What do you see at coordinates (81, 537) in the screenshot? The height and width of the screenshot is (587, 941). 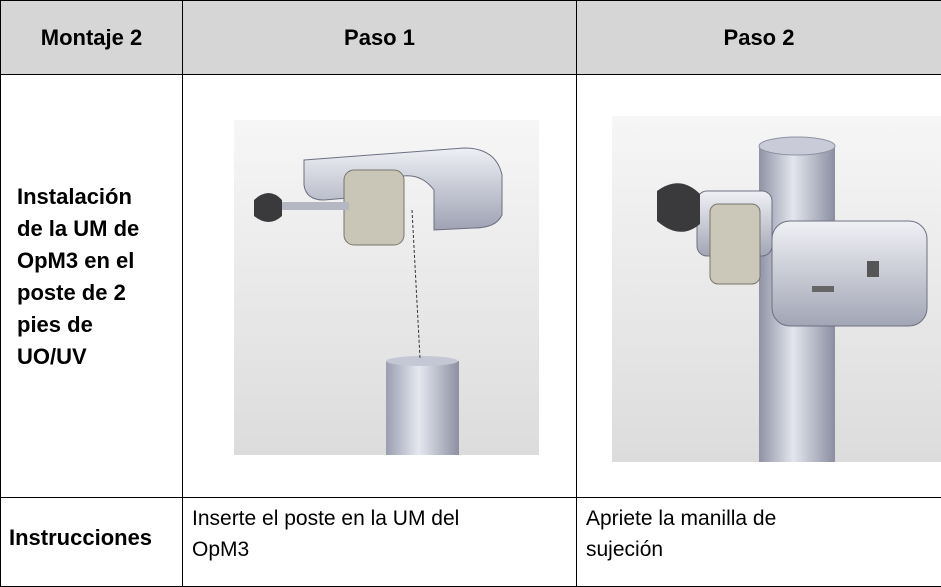 I see `label-text: Instrucciones` at bounding box center [81, 537].